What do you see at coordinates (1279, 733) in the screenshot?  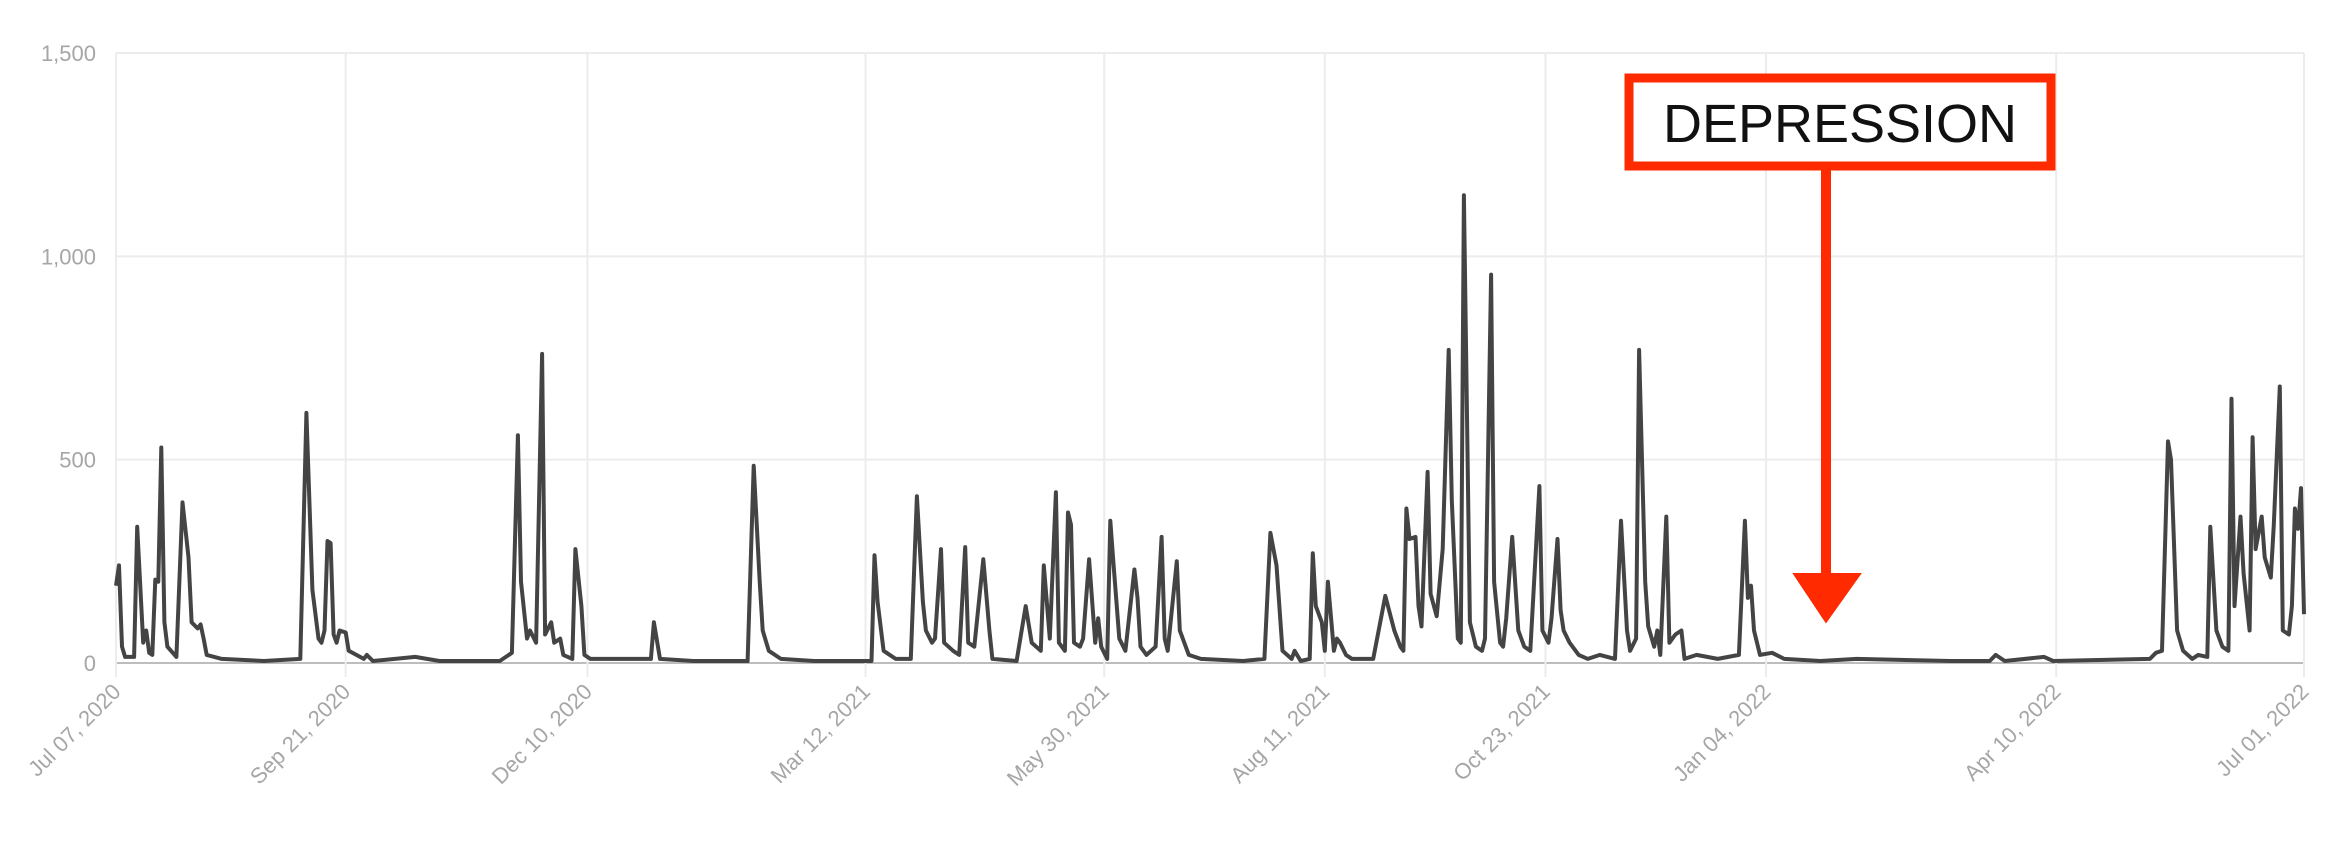 I see `x-tick-label: Aug 11, 2021` at bounding box center [1279, 733].